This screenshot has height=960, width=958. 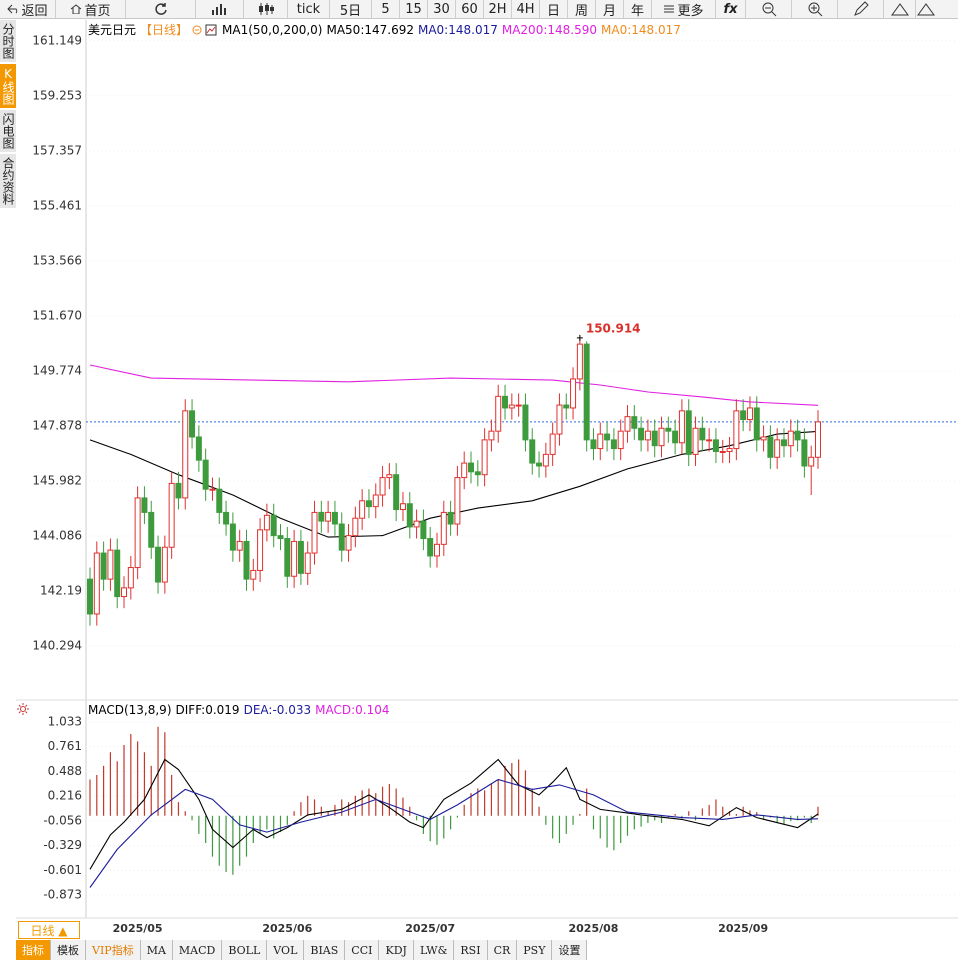 I want to click on indicator-tab: VOL, so click(x=286, y=950).